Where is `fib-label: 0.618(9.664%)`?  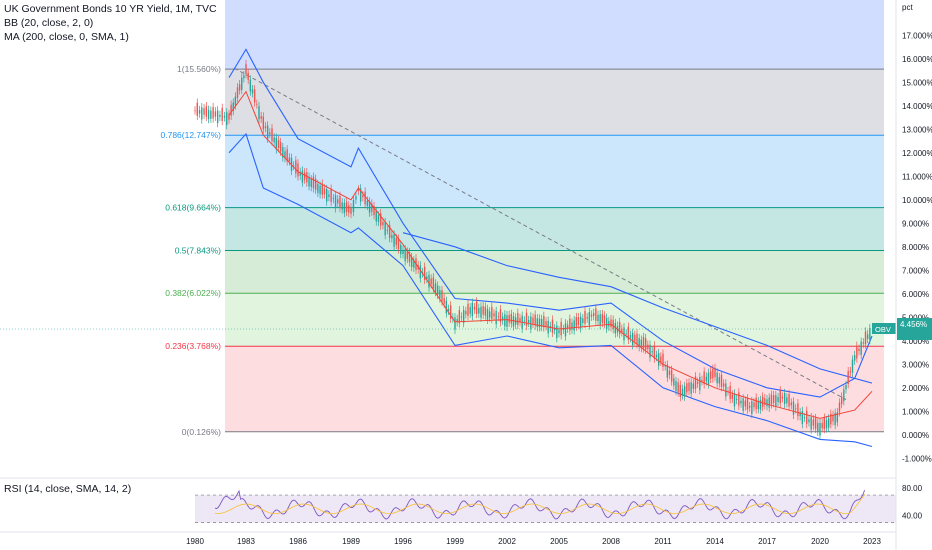 fib-label: 0.618(9.664%) is located at coordinates (193, 208).